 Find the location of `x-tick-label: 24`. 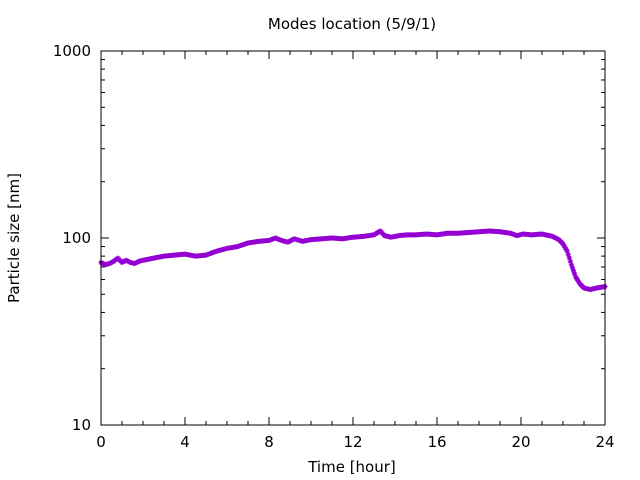

x-tick-label: 24 is located at coordinates (604, 442).